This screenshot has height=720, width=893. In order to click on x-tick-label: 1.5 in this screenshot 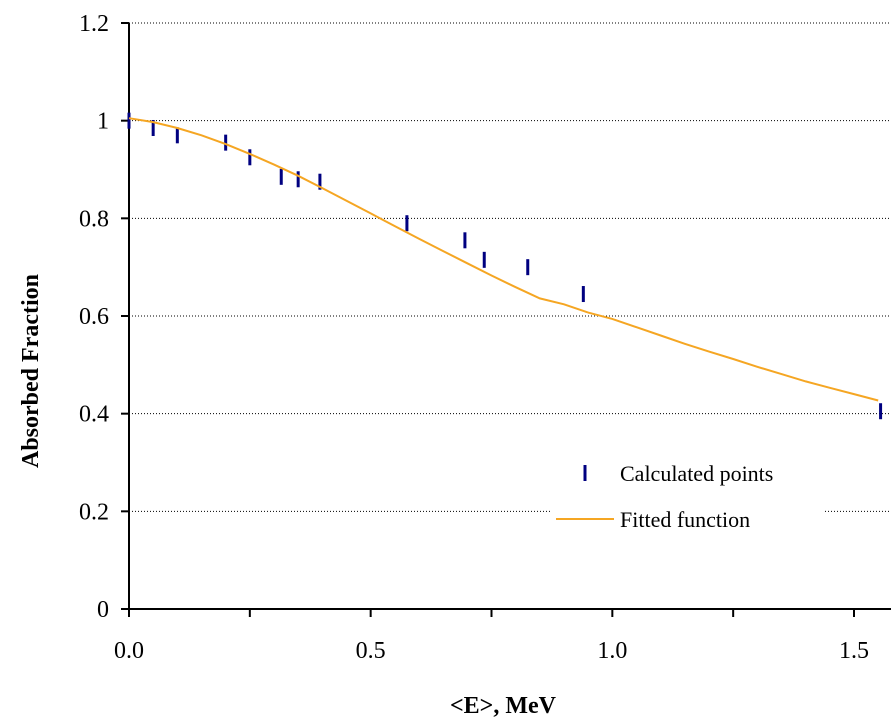, I will do `click(854, 651)`.